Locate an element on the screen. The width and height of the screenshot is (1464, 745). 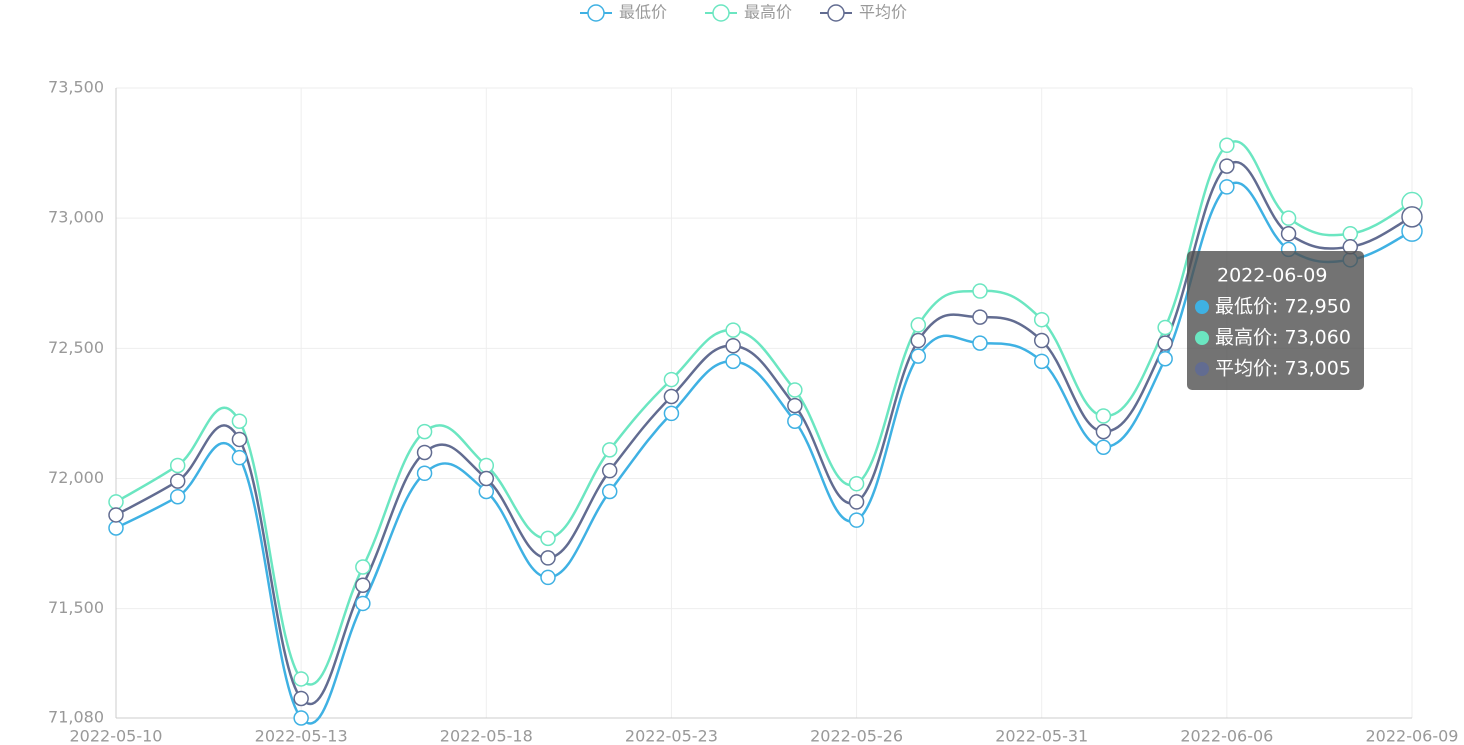
y-tick-label: 73,000 is located at coordinates (76, 217).